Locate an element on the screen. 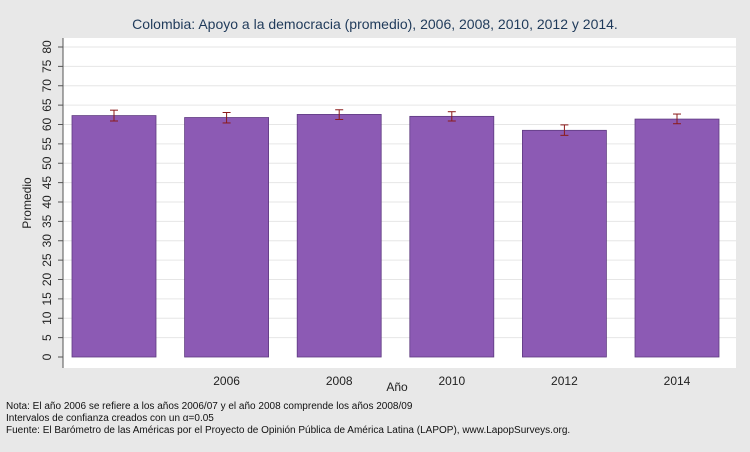 The height and width of the screenshot is (452, 750). x-axis-label: Año is located at coordinates (397, 387).